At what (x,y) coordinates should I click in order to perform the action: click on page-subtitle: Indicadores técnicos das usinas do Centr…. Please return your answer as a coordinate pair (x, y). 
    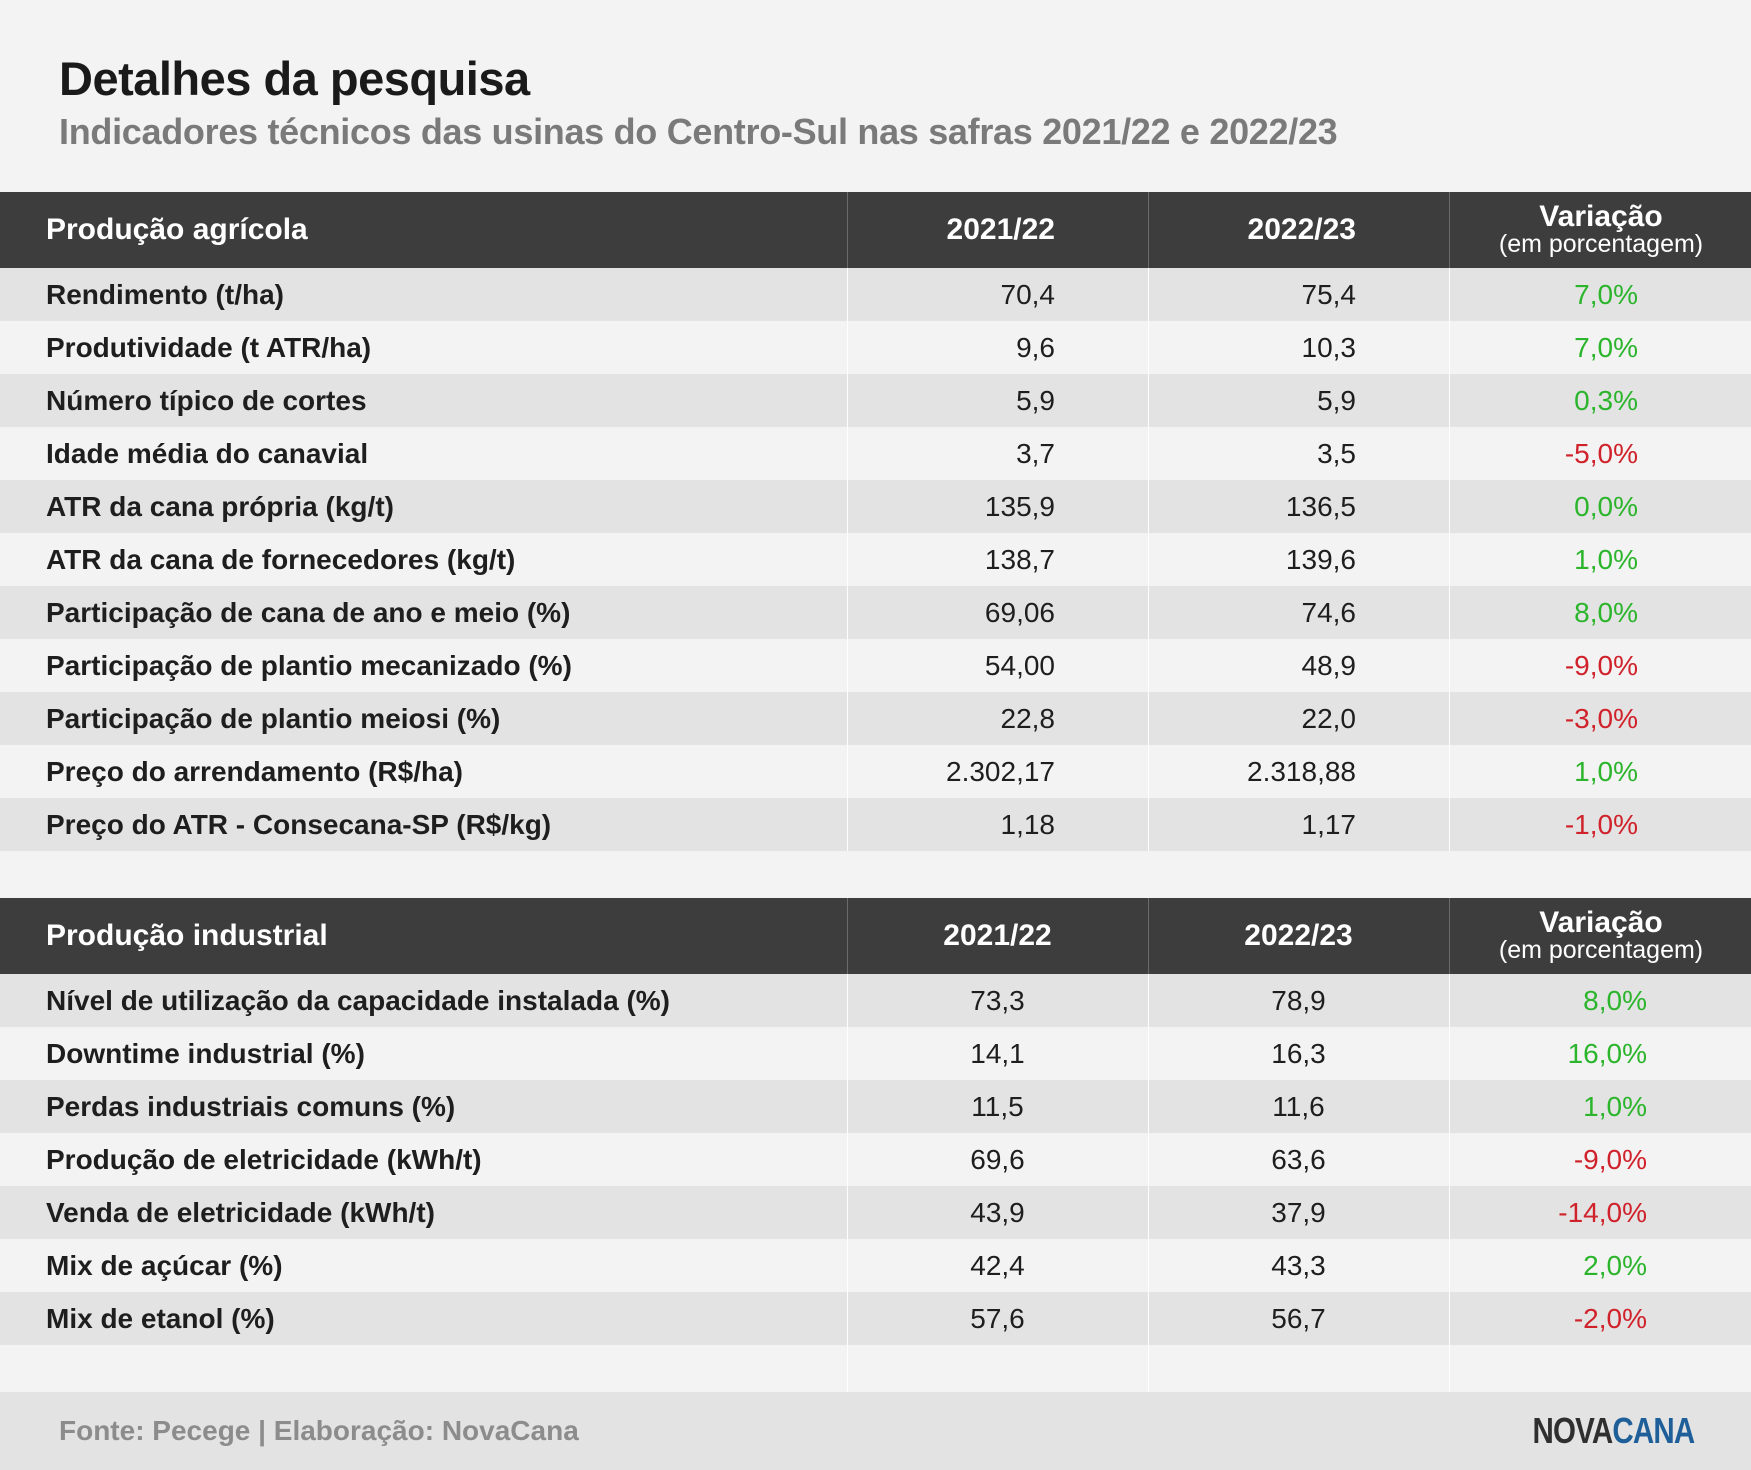
    Looking at the image, I should click on (698, 131).